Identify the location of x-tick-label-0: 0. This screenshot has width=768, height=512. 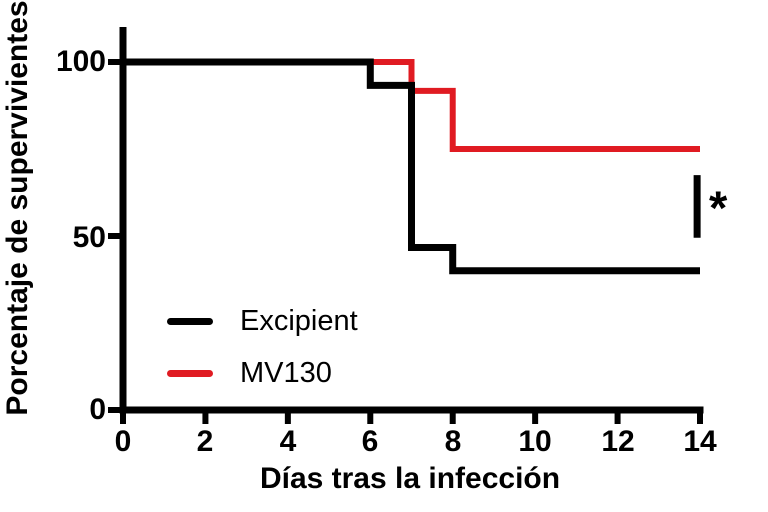
(123, 441).